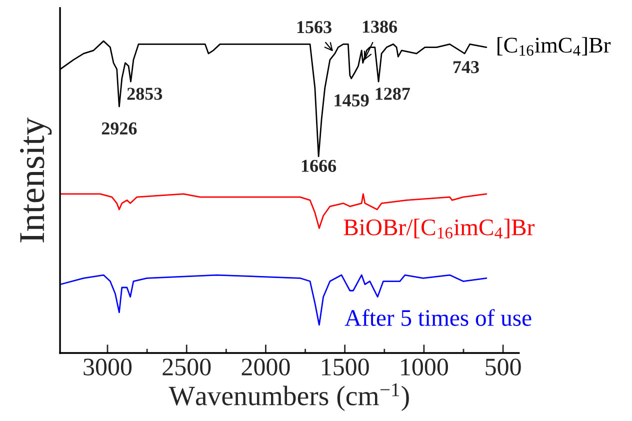 This screenshot has width=632, height=421. What do you see at coordinates (393, 94) in the screenshot?
I see `annotation: 1287` at bounding box center [393, 94].